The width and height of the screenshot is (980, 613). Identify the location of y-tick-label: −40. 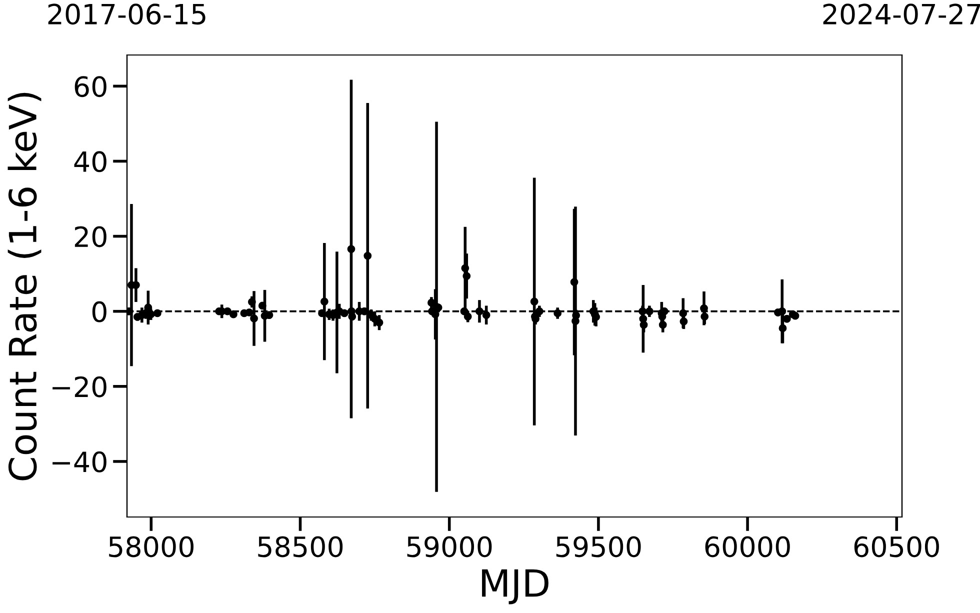
(79, 461).